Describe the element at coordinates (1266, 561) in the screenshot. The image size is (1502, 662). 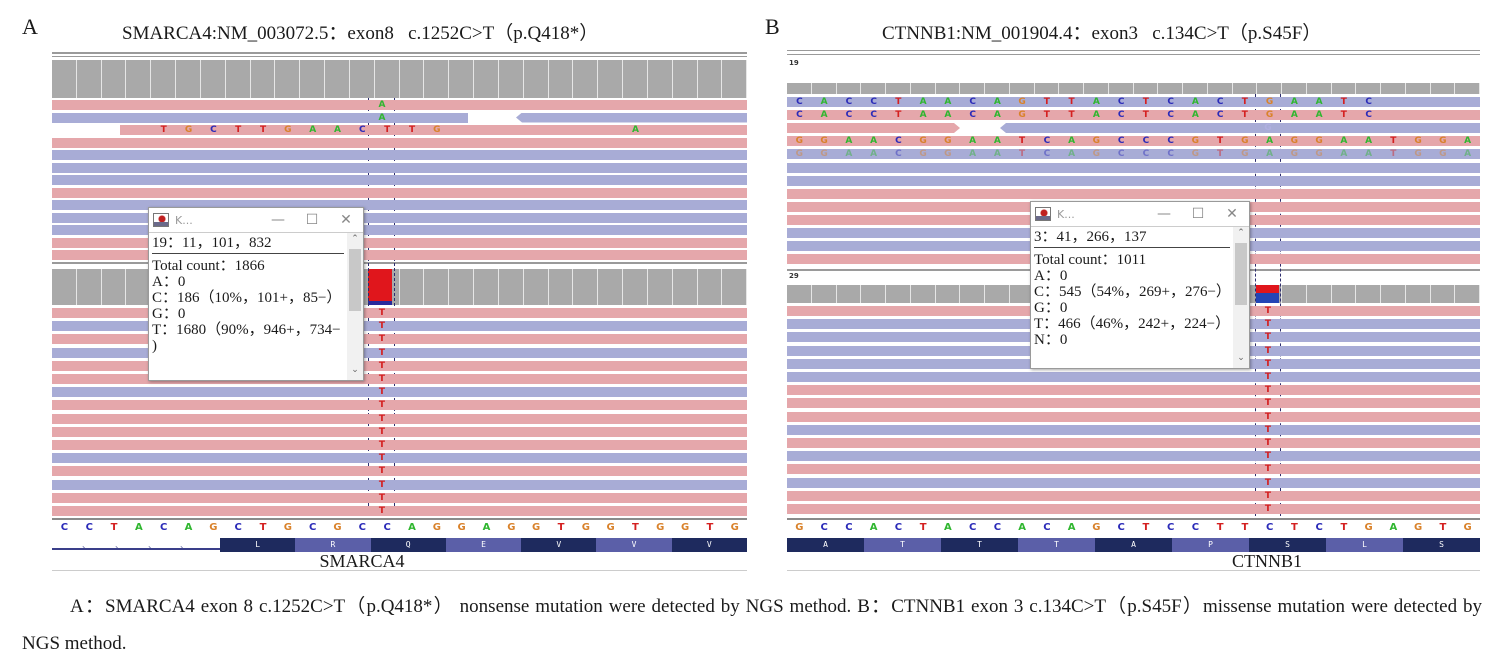
I see `gene-name: CTNNB1` at that location.